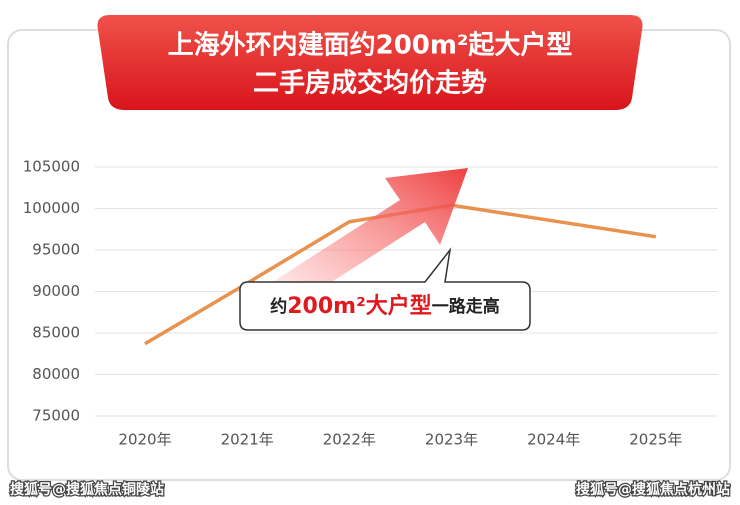 The height and width of the screenshot is (505, 740). What do you see at coordinates (451, 440) in the screenshot?
I see `x-tick-label: 2023年` at bounding box center [451, 440].